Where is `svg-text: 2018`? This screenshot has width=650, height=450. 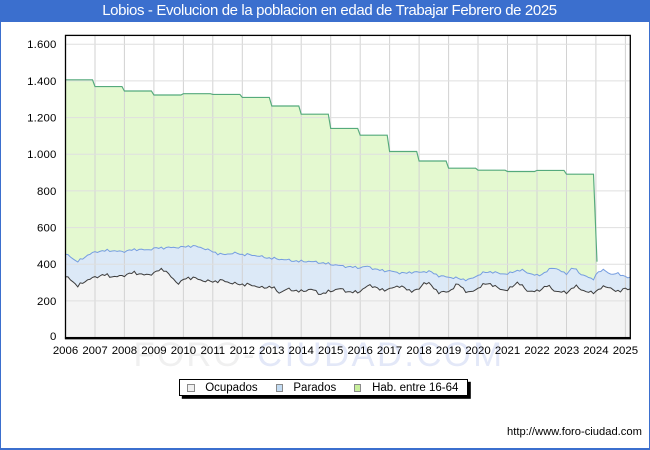
svg-text: 2018 is located at coordinates (418, 351).